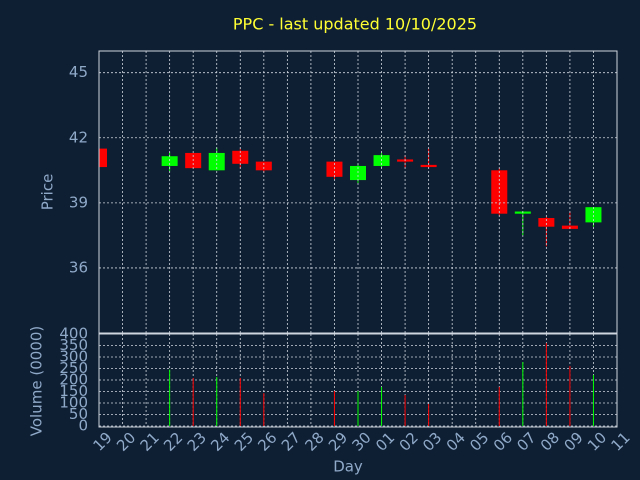  Describe the element at coordinates (73, 391) in the screenshot. I see `y2-tick-label: 150` at that location.